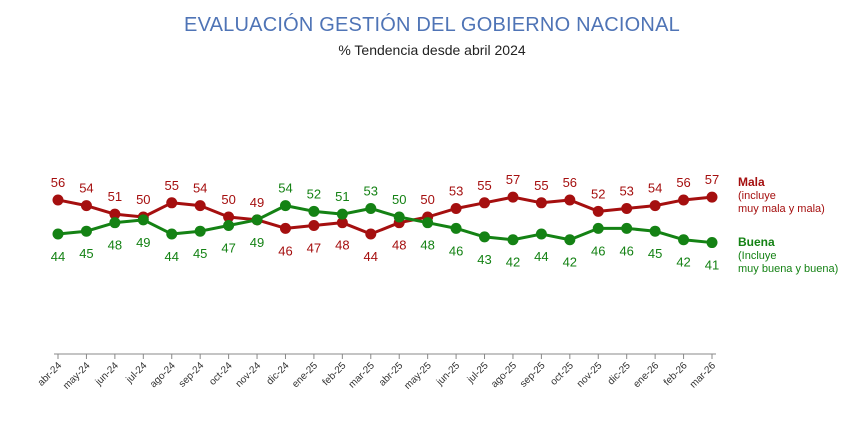 The height and width of the screenshot is (425, 864). I want to click on x-tick-label: feb-26, so click(676, 374).